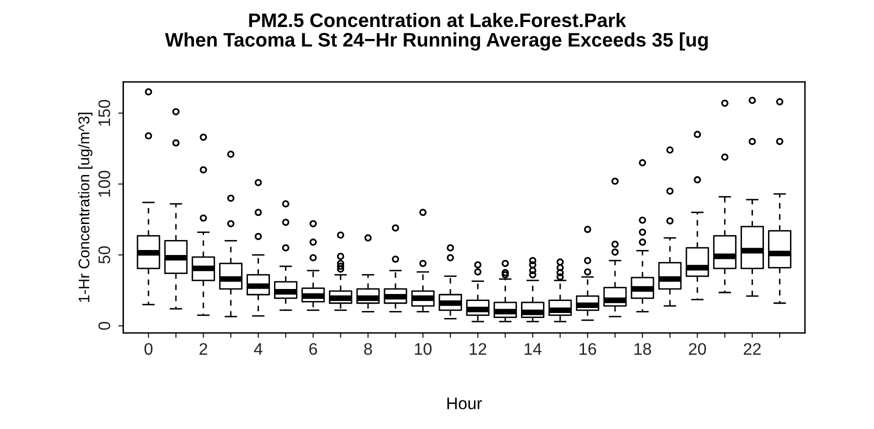 This screenshot has height=429, width=874. Describe the element at coordinates (588, 349) in the screenshot. I see `x-tick-label: 16` at that location.